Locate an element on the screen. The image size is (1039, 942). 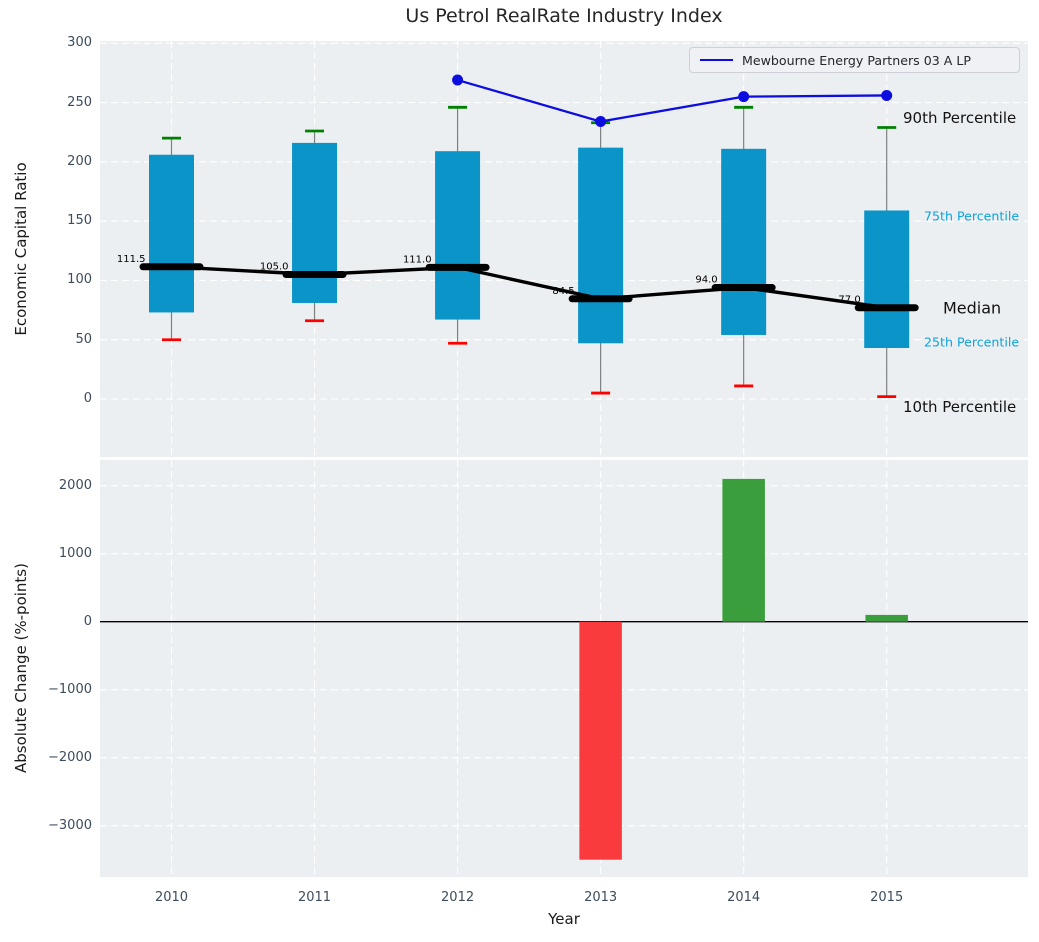
top-y-tick-label: 150 is located at coordinates (79, 221).